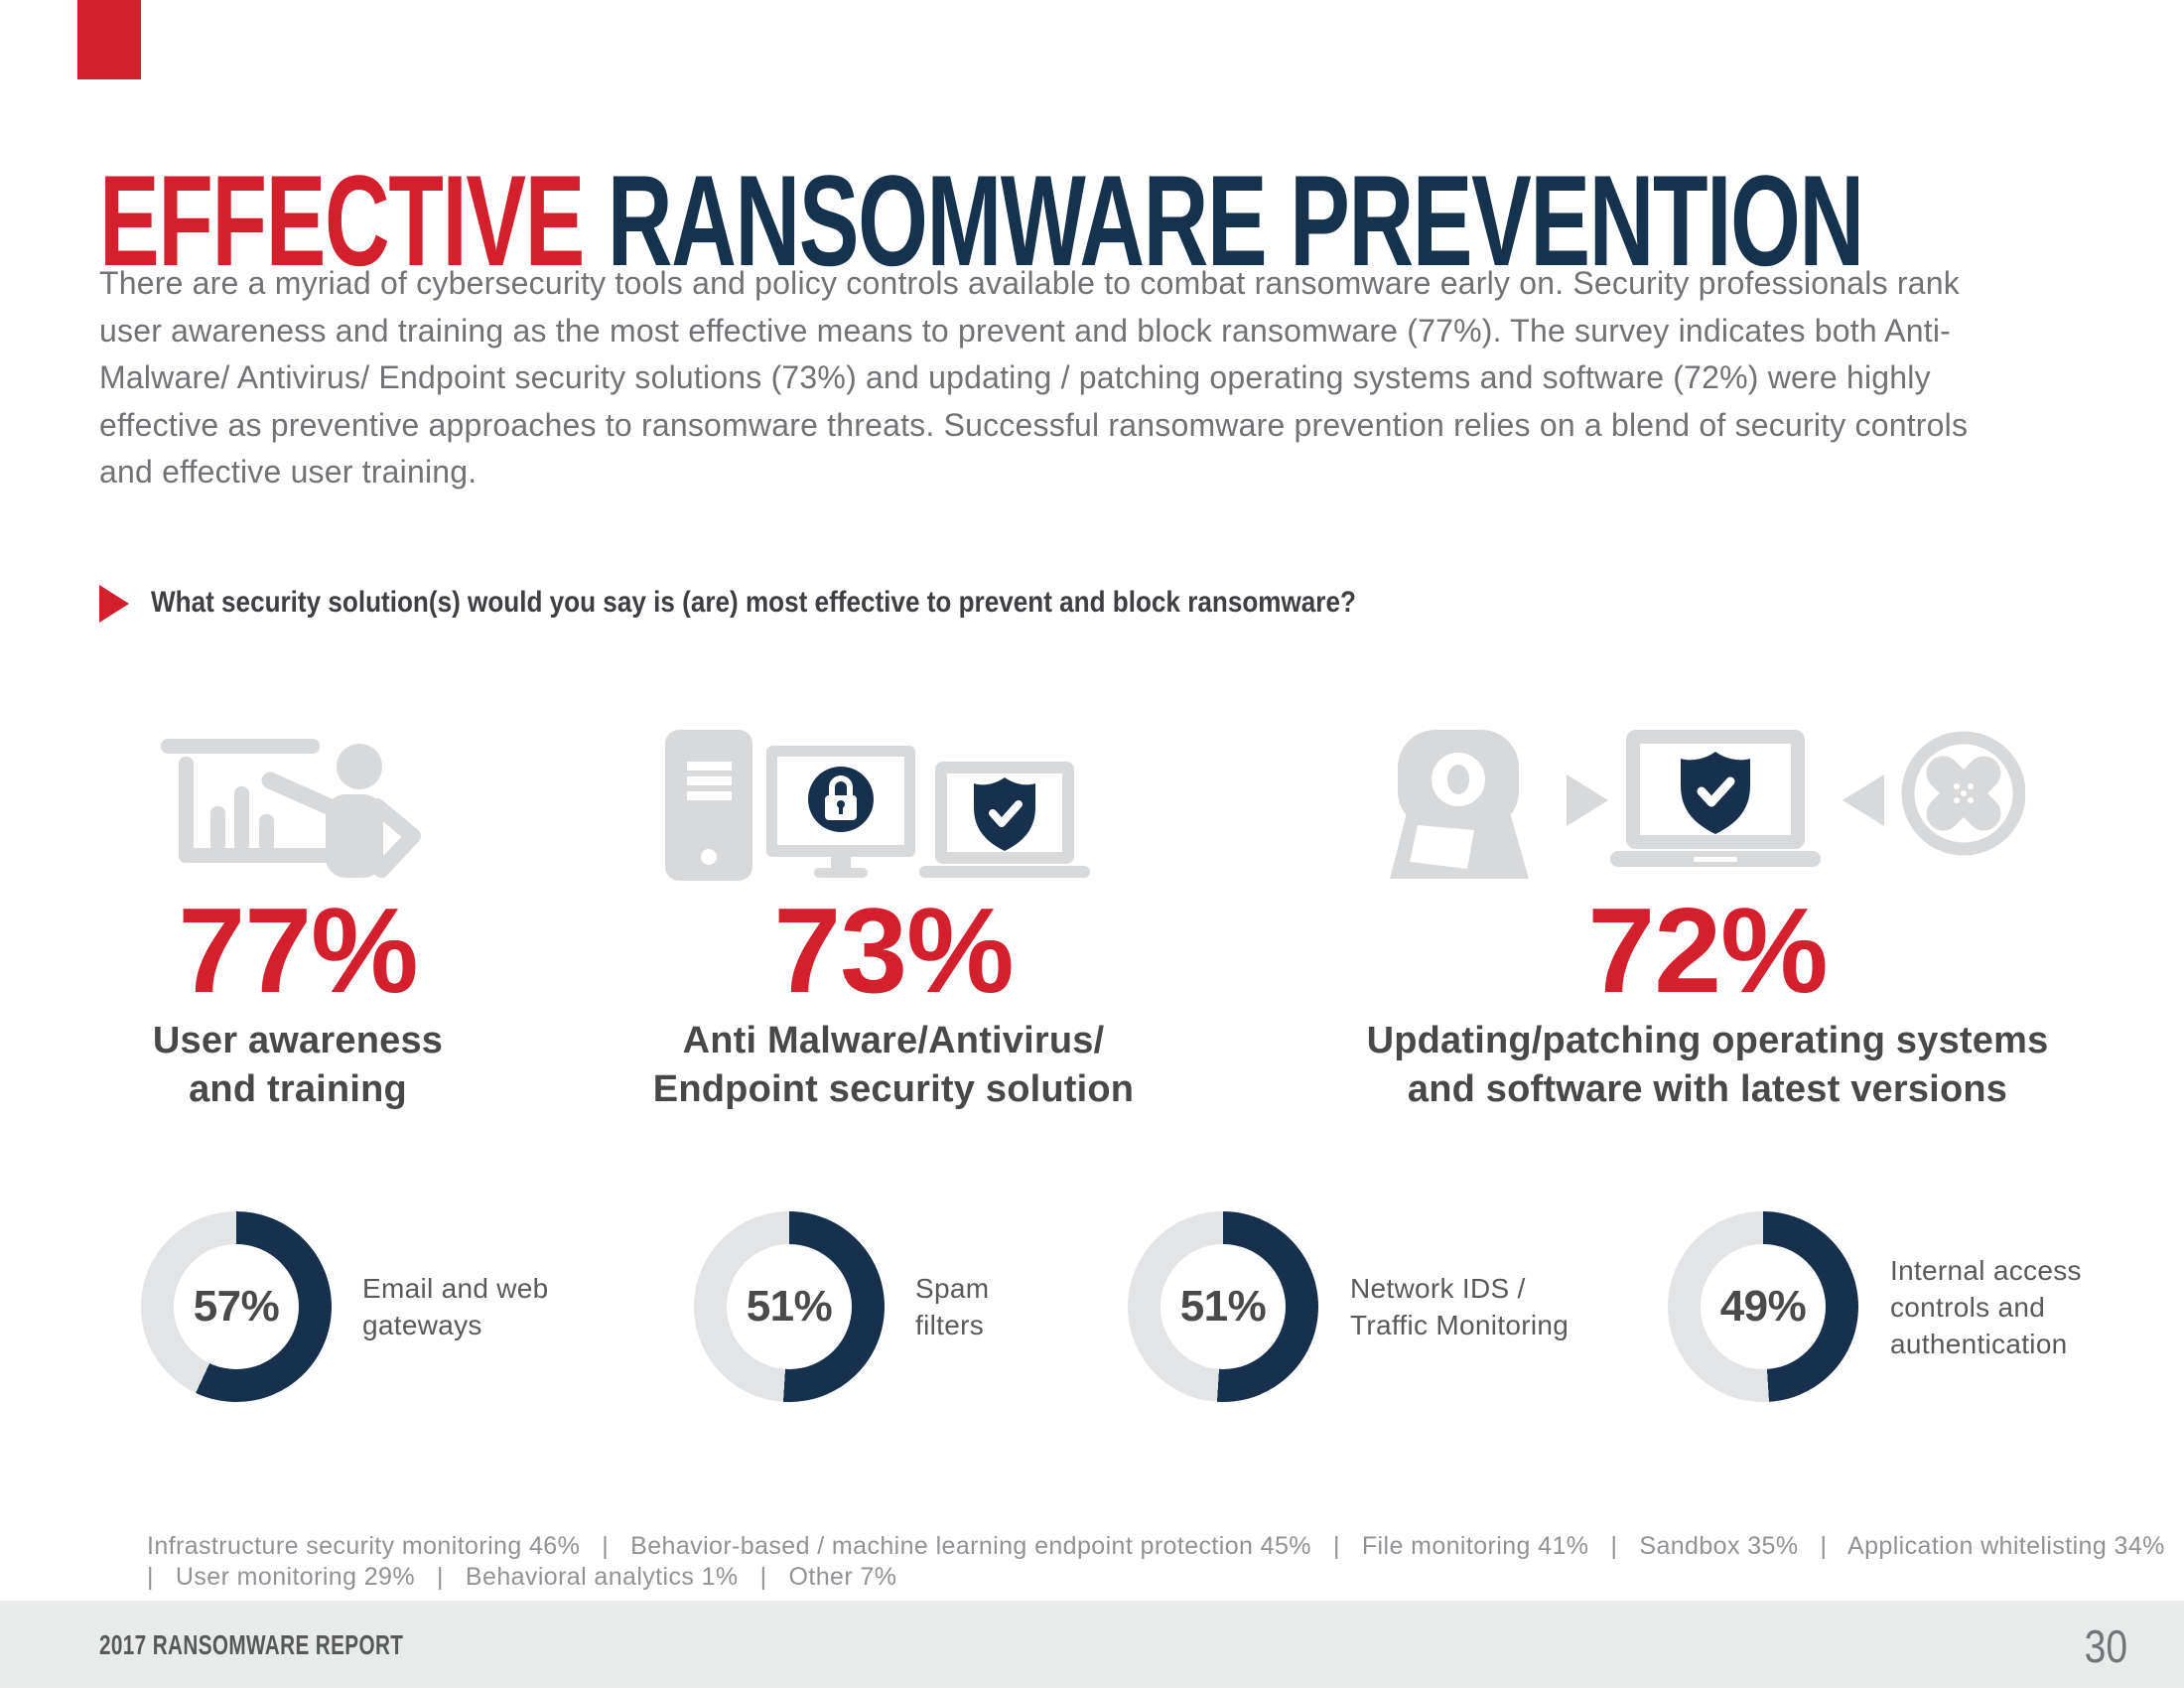 This screenshot has height=1688, width=2184. Describe the element at coordinates (1092, 1644) in the screenshot. I see `footer-bar` at that location.